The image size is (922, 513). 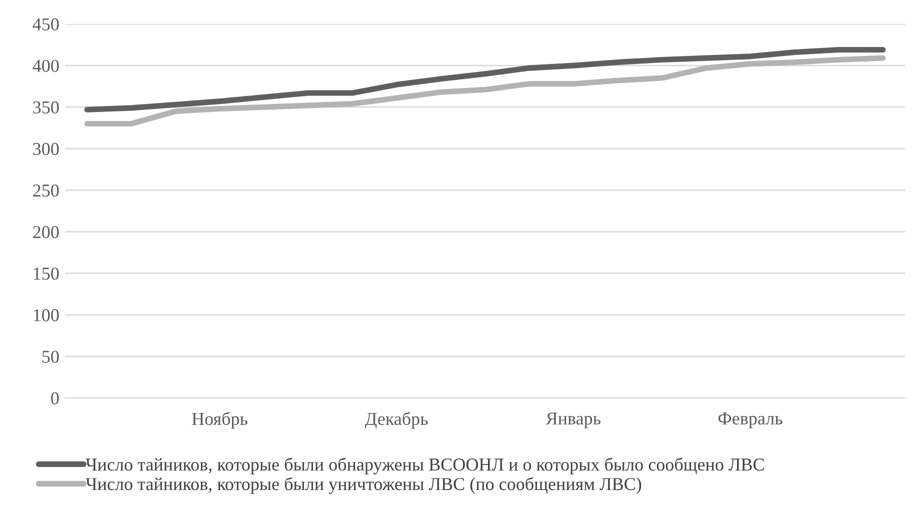 I want to click on y-tick-label: 200, so click(x=46, y=232).